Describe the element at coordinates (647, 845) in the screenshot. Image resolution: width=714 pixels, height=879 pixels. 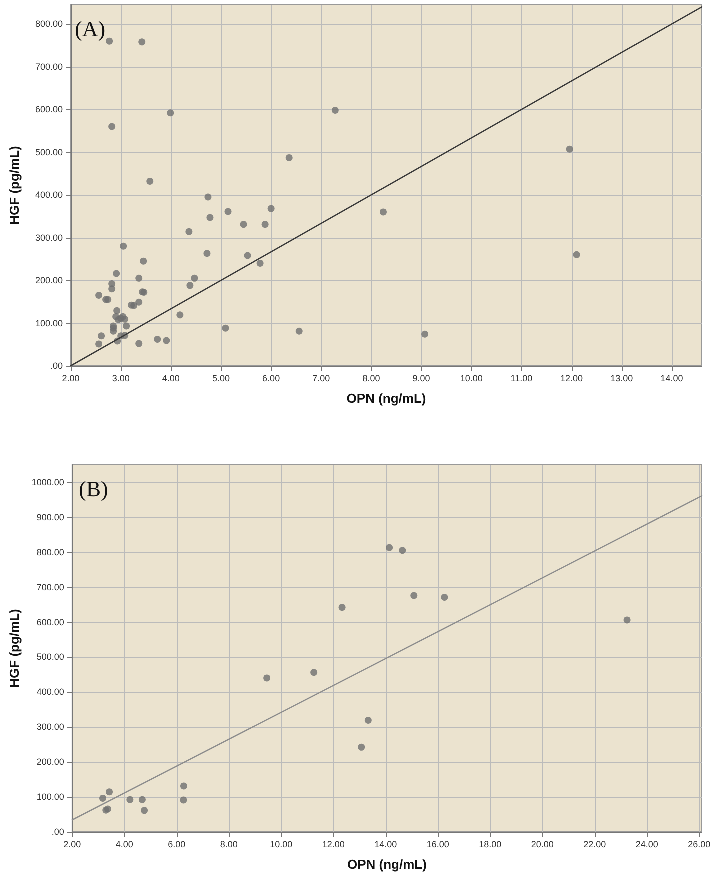
I see `x-tick-label: 24.00` at that location.